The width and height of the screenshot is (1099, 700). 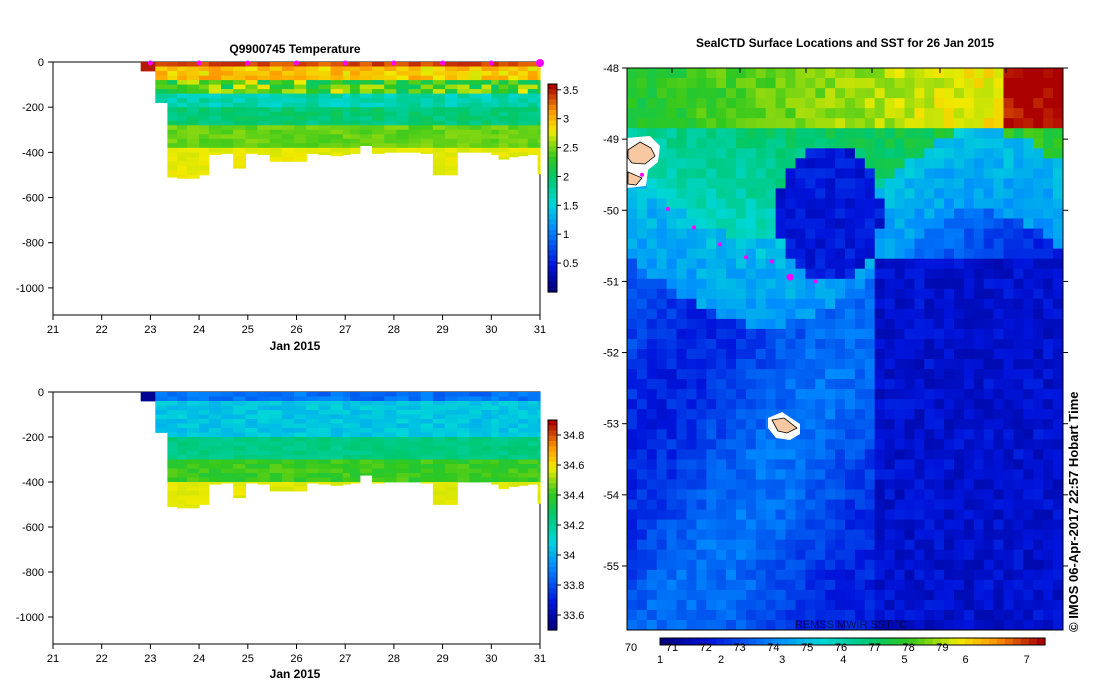 What do you see at coordinates (942, 648) in the screenshot?
I see `sst-colorbar-fahrenheit-label: 79` at bounding box center [942, 648].